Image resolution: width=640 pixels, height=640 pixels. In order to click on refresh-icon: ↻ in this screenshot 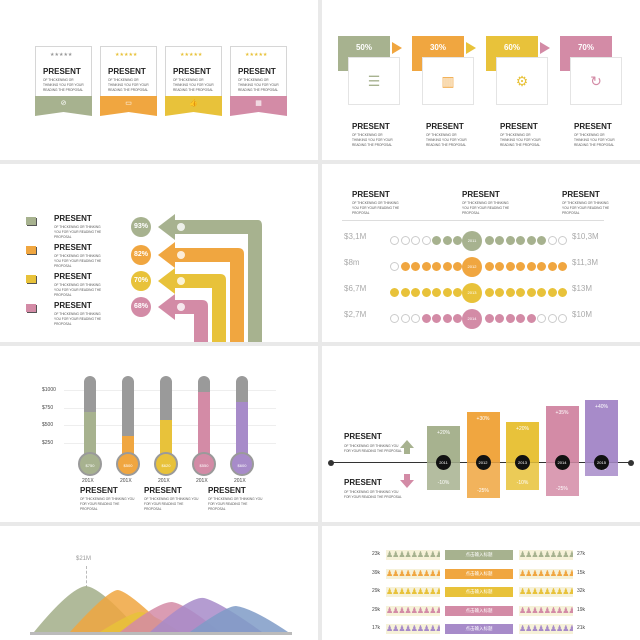, I will do `click(596, 81)`.